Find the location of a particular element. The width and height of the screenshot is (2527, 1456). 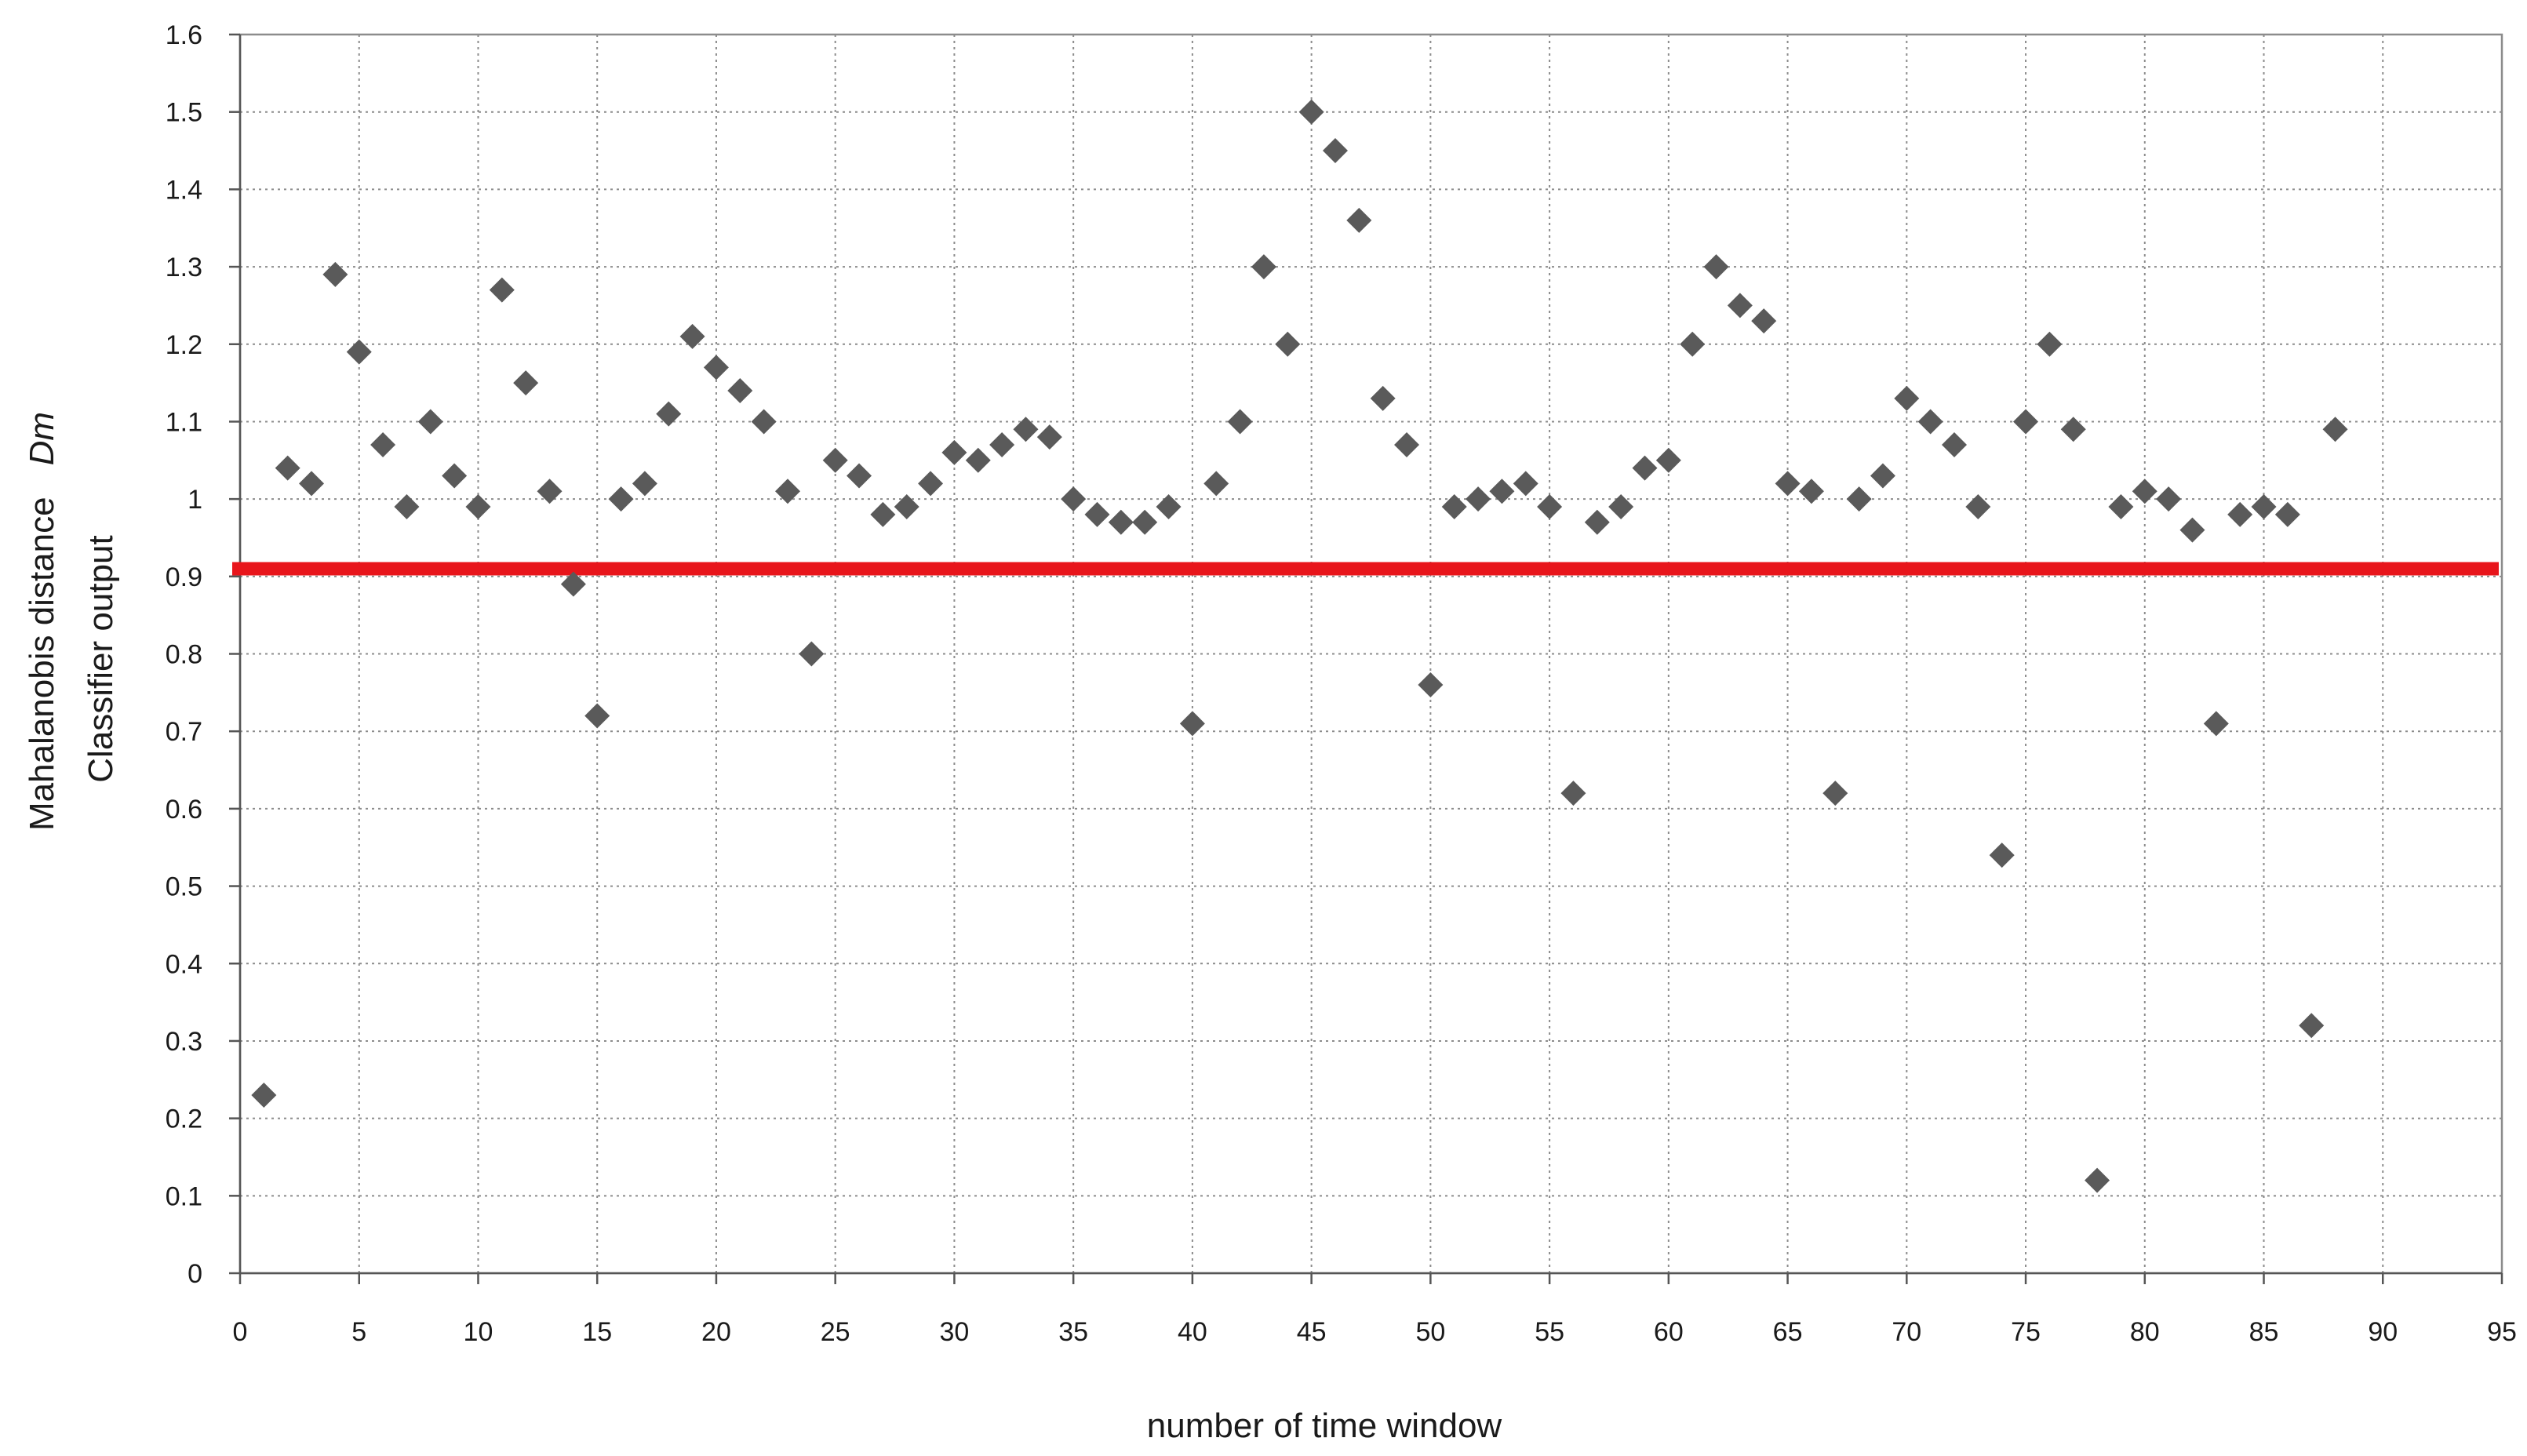

x-tick-label: 85 is located at coordinates (2264, 1332).